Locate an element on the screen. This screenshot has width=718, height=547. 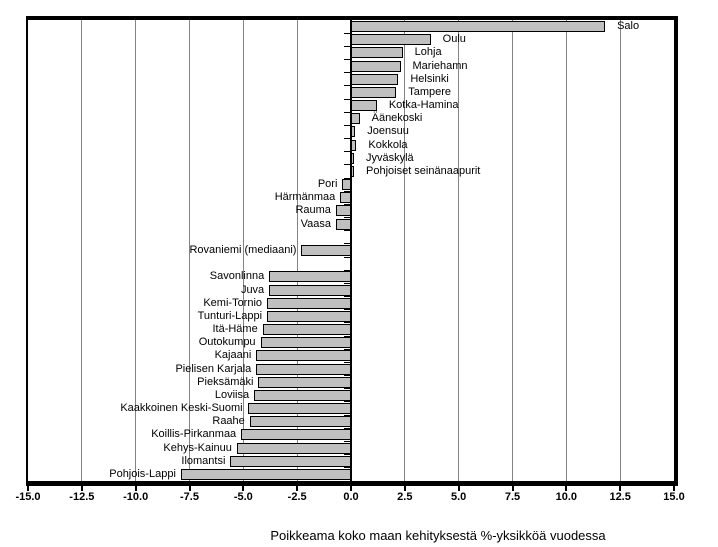
bar-label: Savonlinna is located at coordinates (237, 276).